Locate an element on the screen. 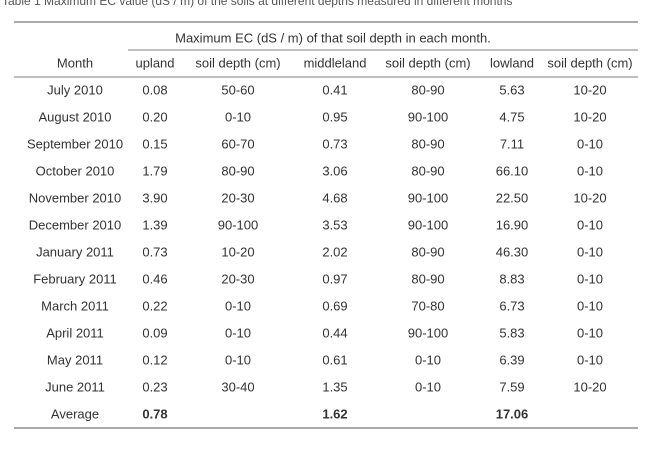  cell: 1.35 is located at coordinates (334, 386).